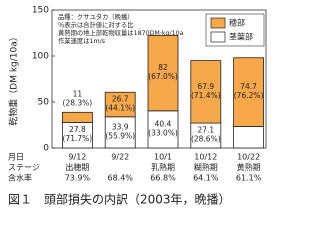  Describe the element at coordinates (78, 102) in the screenshot. I see `share-label: (28.3%)` at that location.